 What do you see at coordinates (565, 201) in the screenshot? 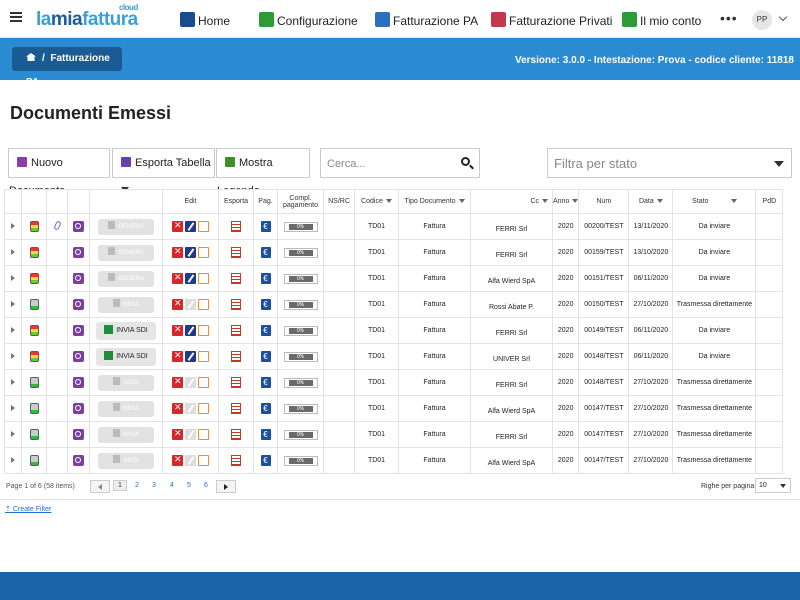
I see `col-anno: Anno` at bounding box center [565, 201].